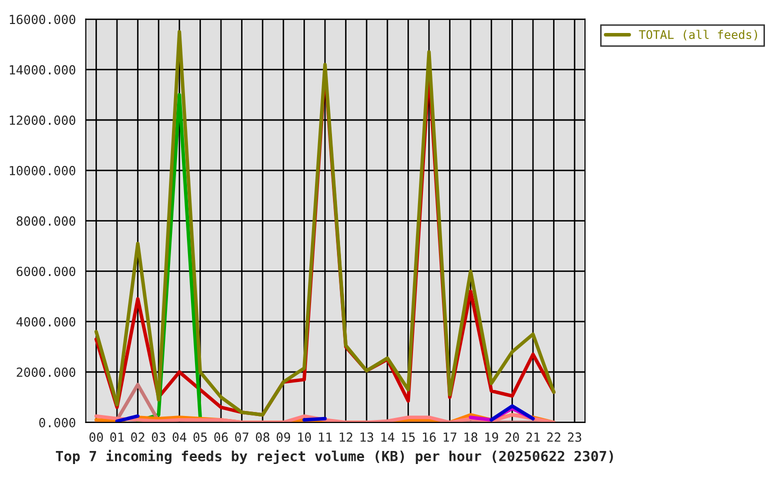 The height and width of the screenshot is (480, 780). Describe the element at coordinates (57, 423) in the screenshot. I see `y-tick-label: 0.000` at that location.